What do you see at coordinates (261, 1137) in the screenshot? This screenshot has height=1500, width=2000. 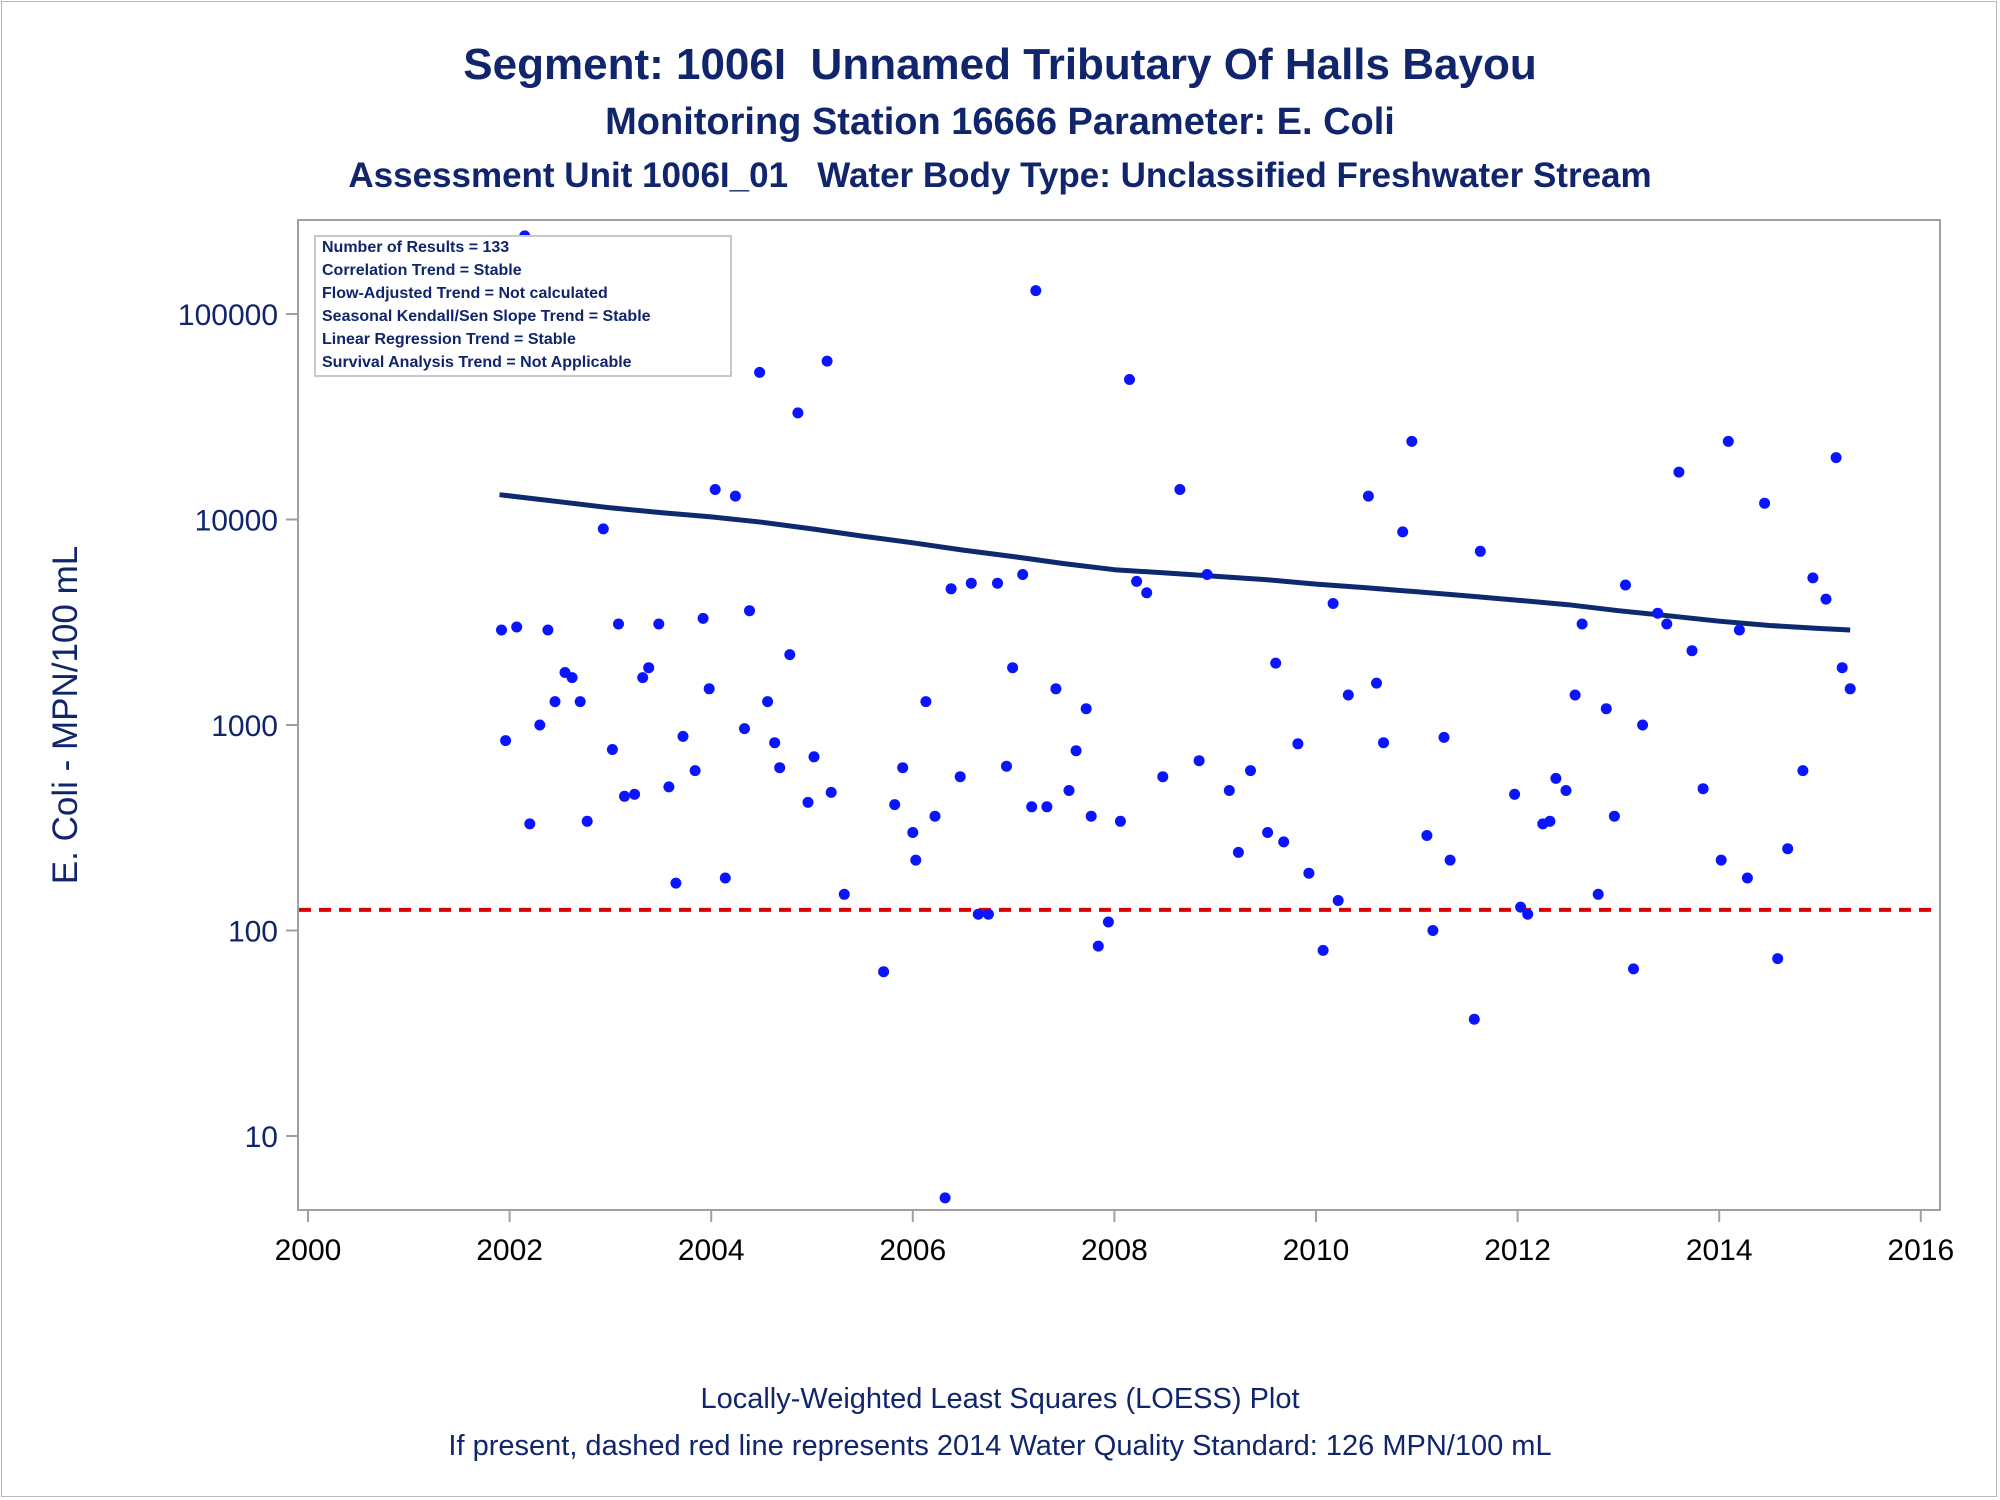 I see `y-tick-label: 10` at bounding box center [261, 1137].